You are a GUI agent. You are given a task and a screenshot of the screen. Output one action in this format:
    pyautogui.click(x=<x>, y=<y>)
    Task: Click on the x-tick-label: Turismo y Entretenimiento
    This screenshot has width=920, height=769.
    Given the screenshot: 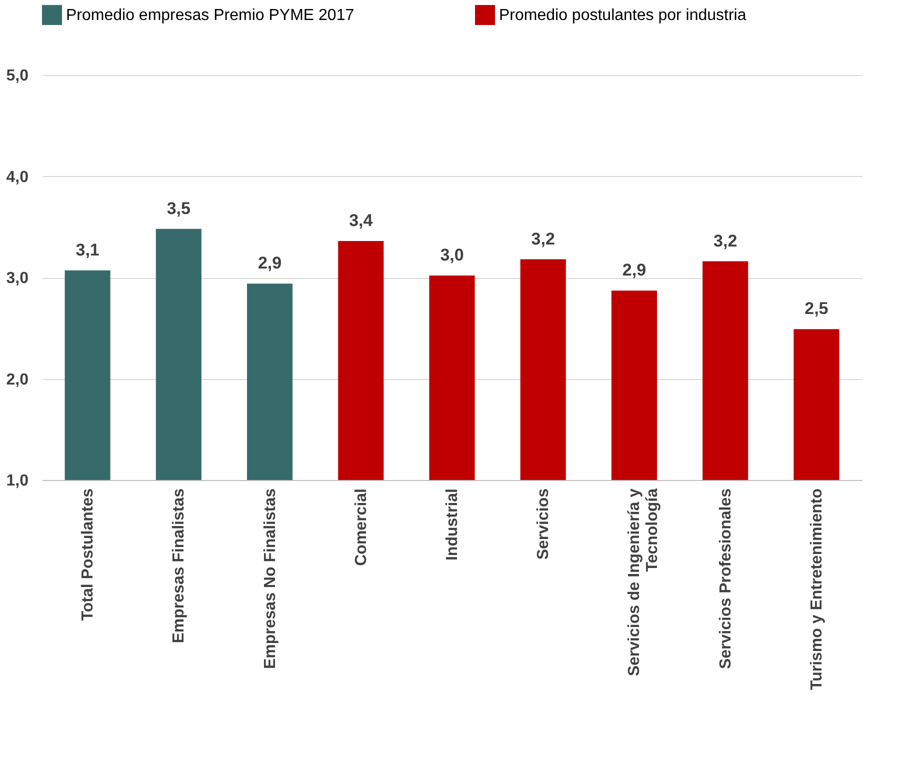 What is the action you would take?
    pyautogui.click(x=817, y=589)
    